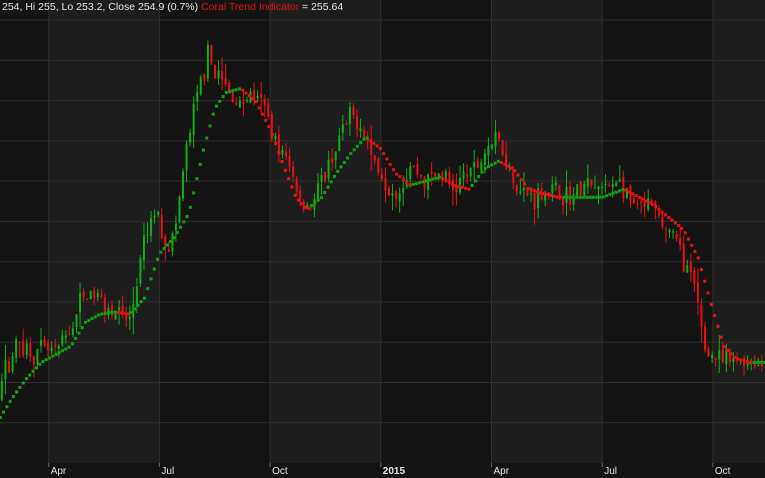 The height and width of the screenshot is (478, 765). What do you see at coordinates (610, 471) in the screenshot?
I see `x-tick-label-5: Jul` at bounding box center [610, 471].